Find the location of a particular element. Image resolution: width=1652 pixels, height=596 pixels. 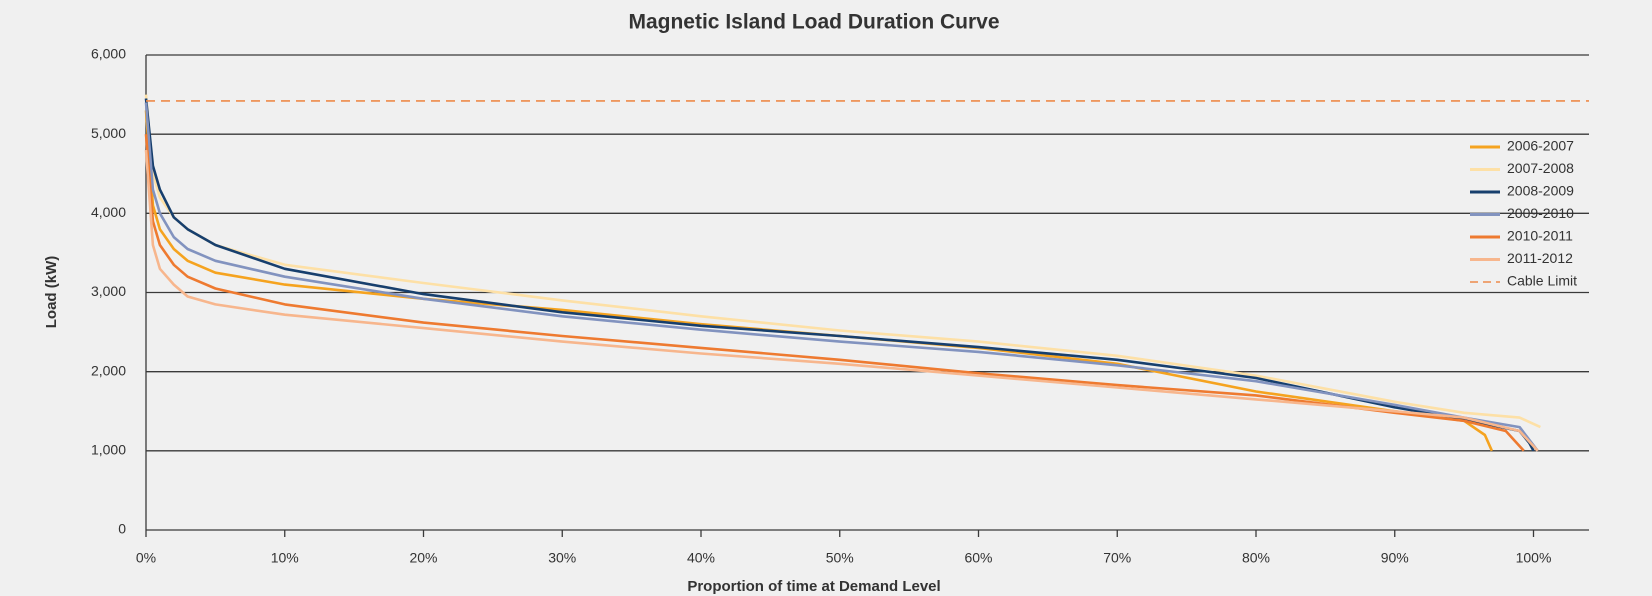

y-tick-label: 0 is located at coordinates (122, 529).